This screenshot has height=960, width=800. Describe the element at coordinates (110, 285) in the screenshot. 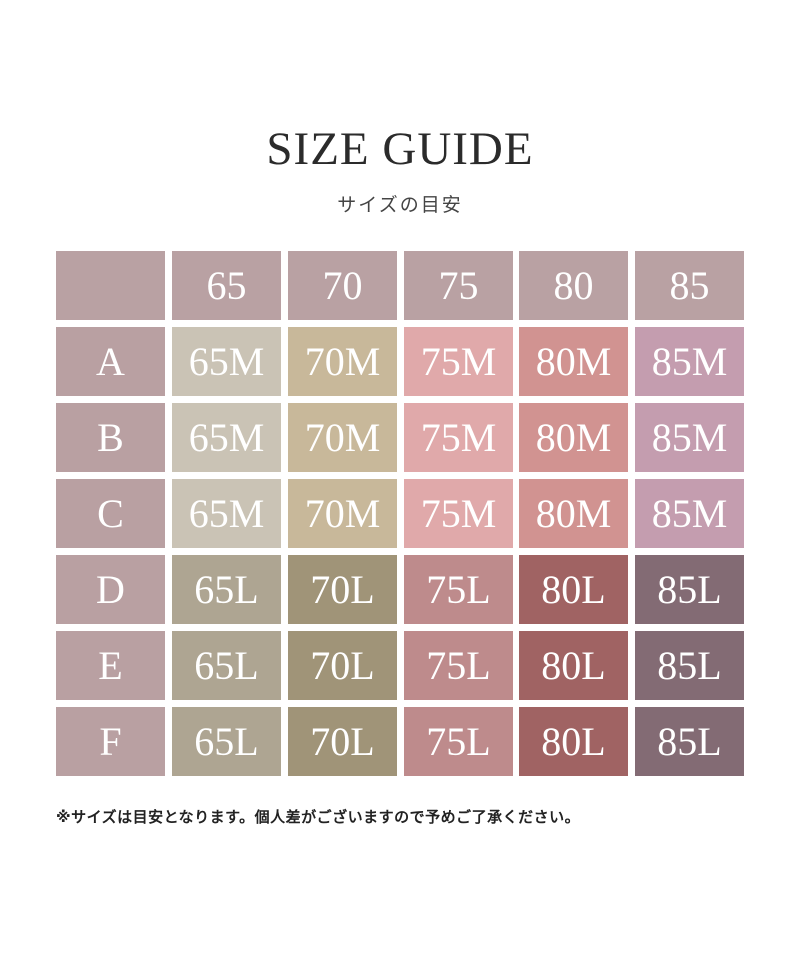

I see `corner-cell` at that location.